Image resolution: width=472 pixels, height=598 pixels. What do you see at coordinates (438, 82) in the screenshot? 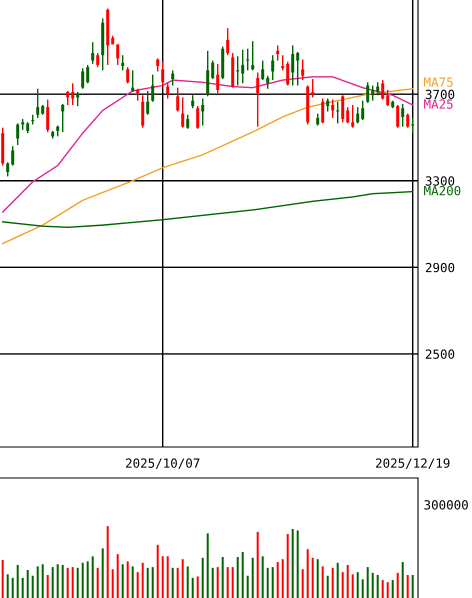
I see `series-label: MA75` at bounding box center [438, 82].